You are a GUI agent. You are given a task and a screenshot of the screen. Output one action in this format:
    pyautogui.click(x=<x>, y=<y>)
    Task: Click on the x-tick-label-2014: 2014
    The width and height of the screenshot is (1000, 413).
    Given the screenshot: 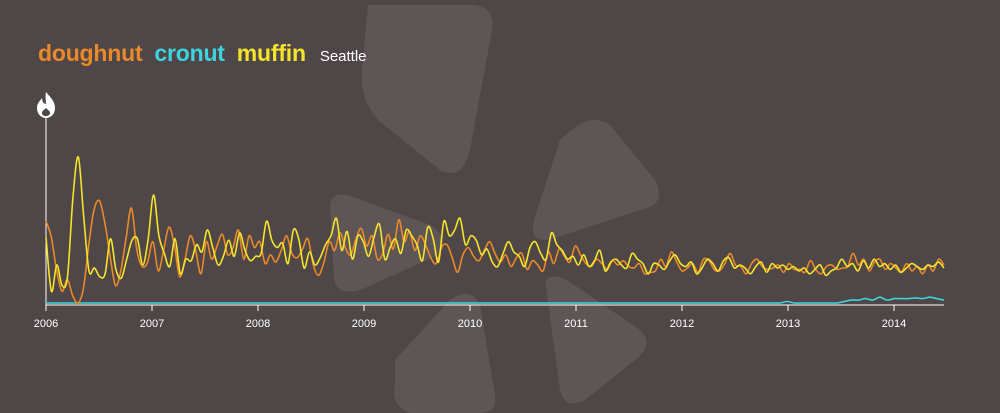 What is the action you would take?
    pyautogui.click(x=894, y=324)
    